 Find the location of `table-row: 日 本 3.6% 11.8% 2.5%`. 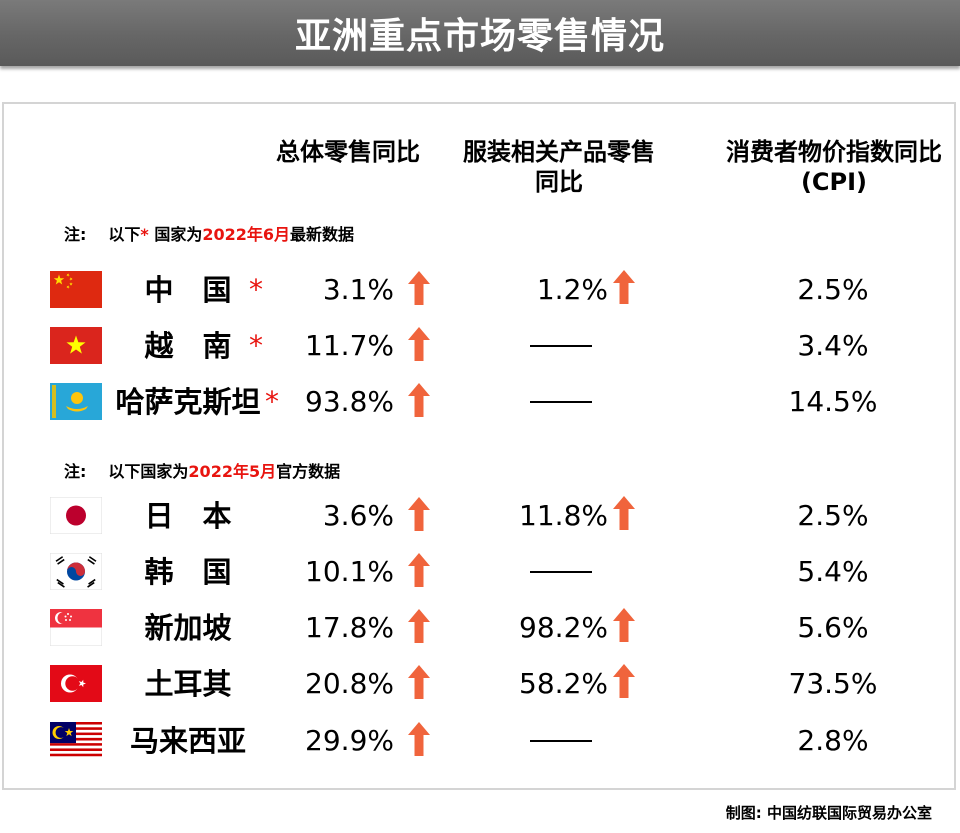

table-row: 日 本 3.6% 11.8% 2.5% is located at coordinates (480, 516).